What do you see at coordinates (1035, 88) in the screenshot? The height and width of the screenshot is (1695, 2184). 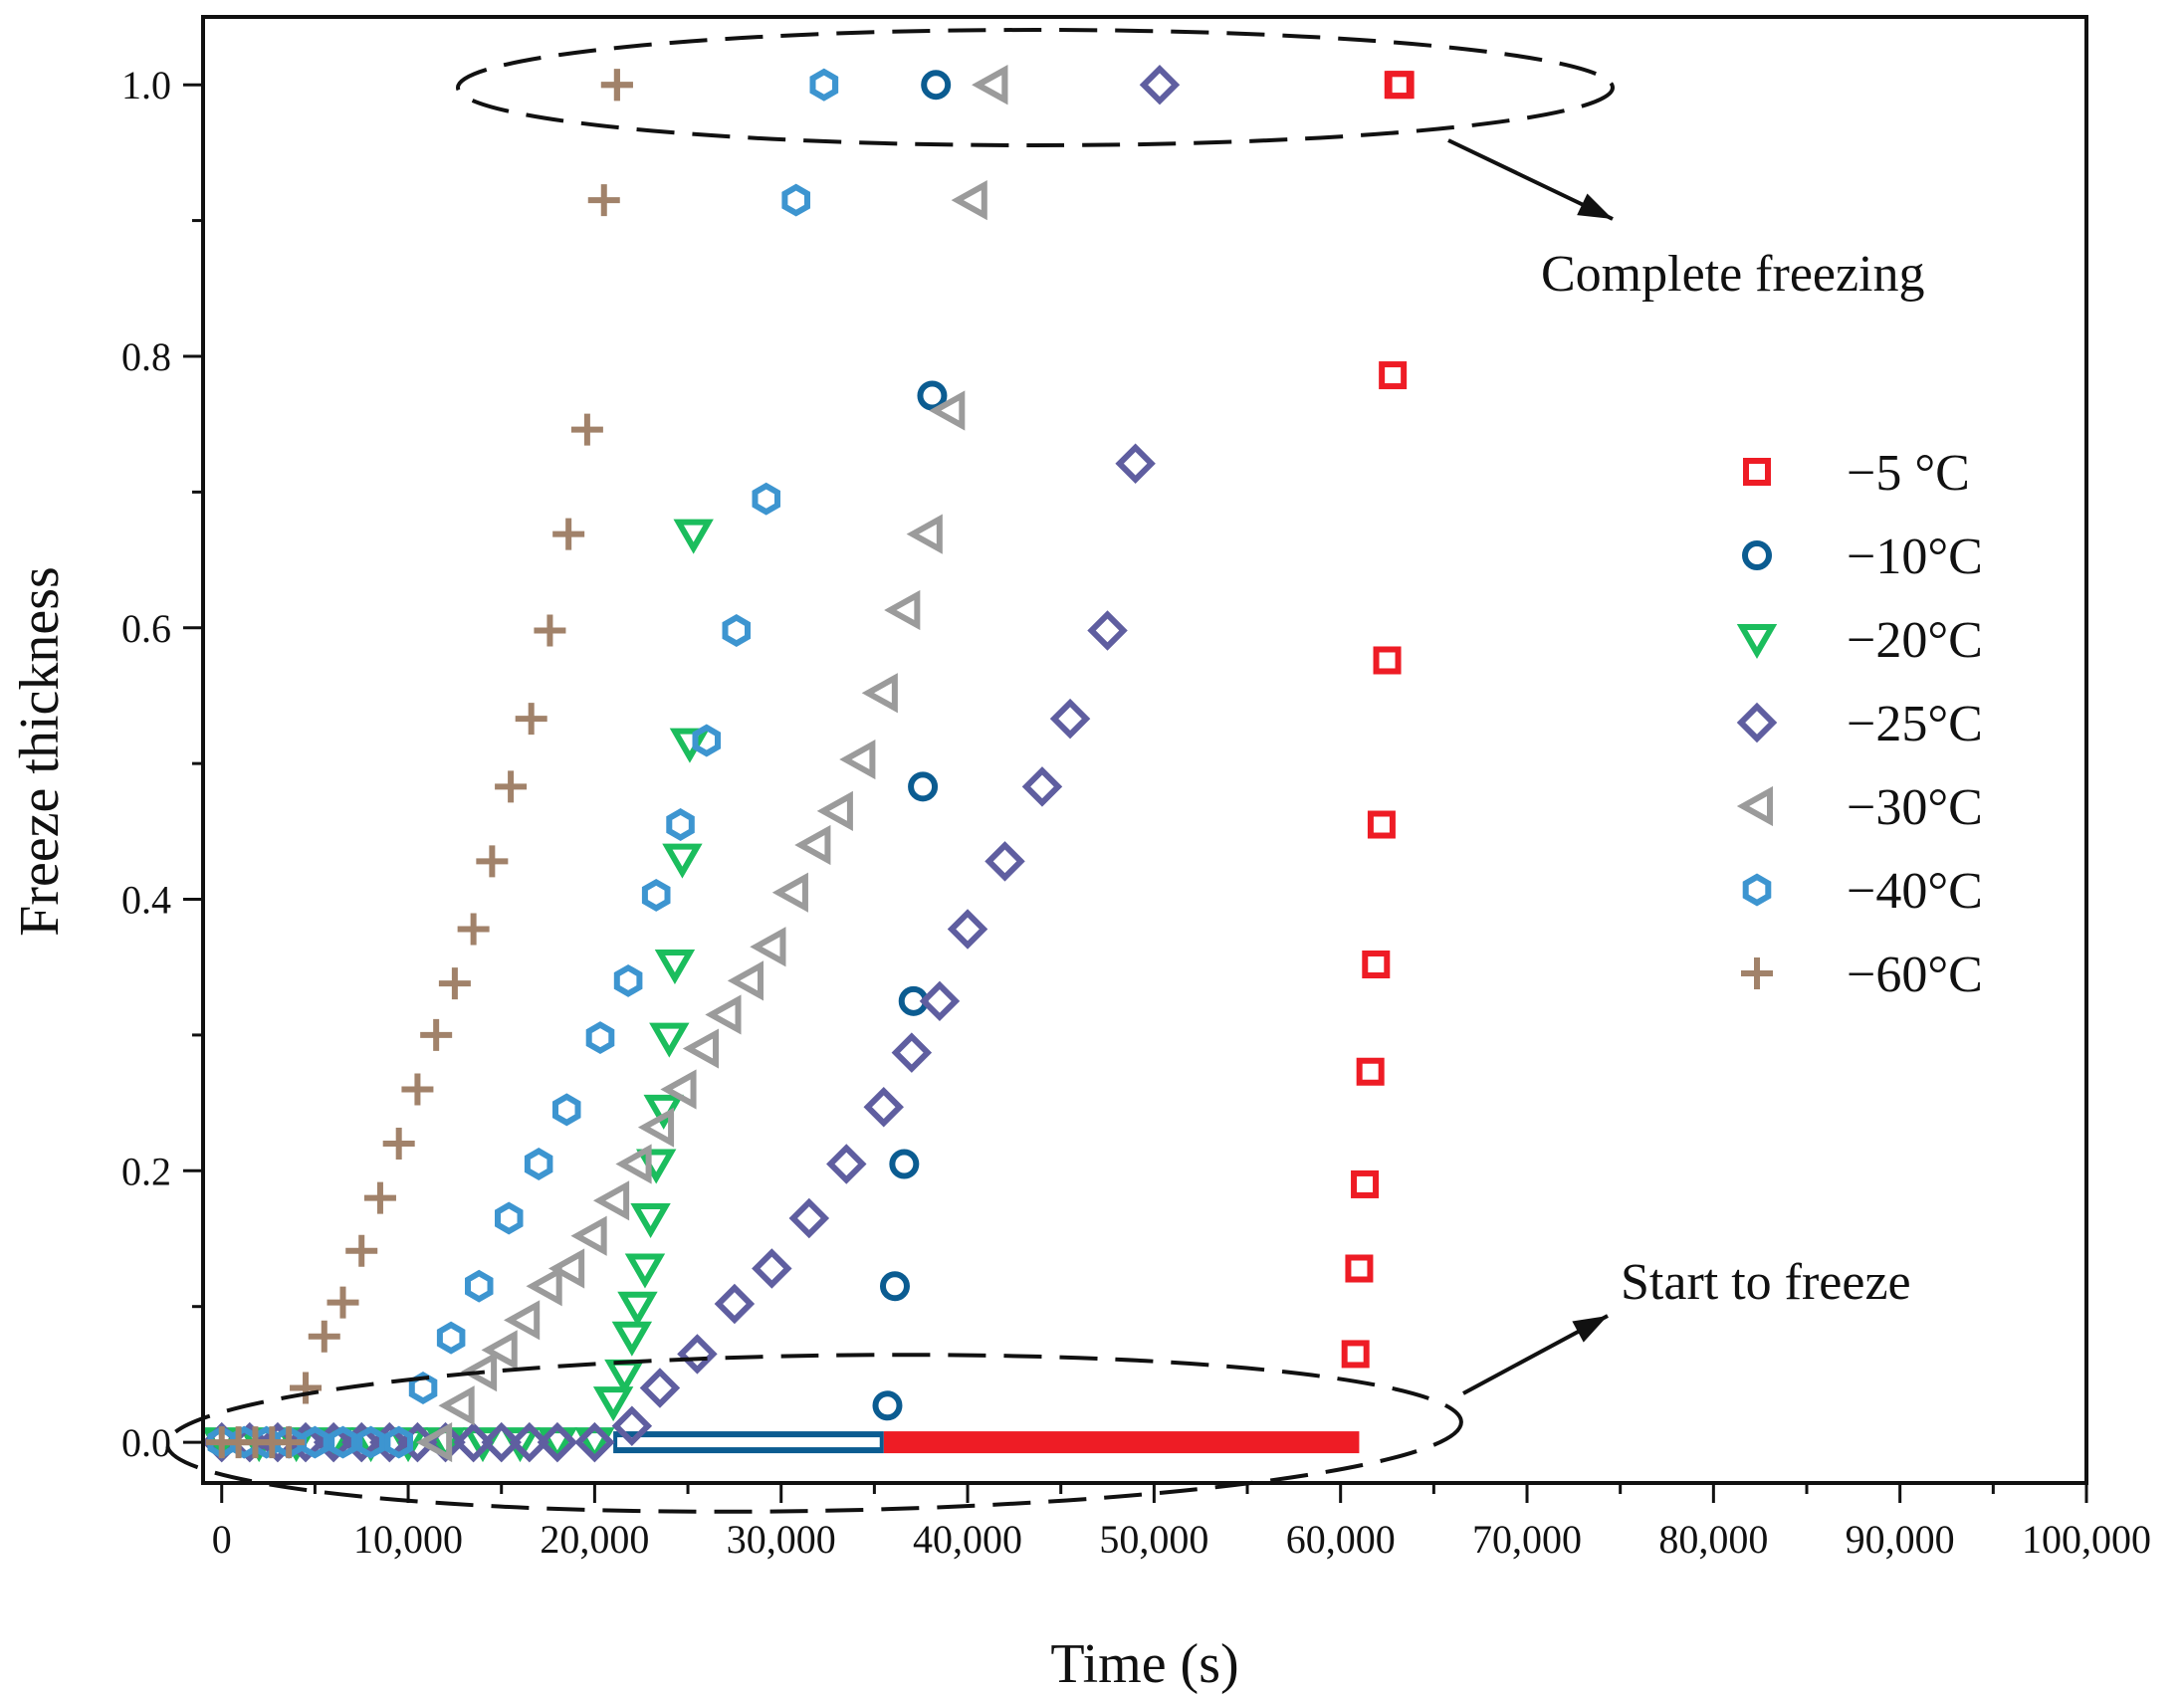 I see `complete-freezing-ellipse` at bounding box center [1035, 88].